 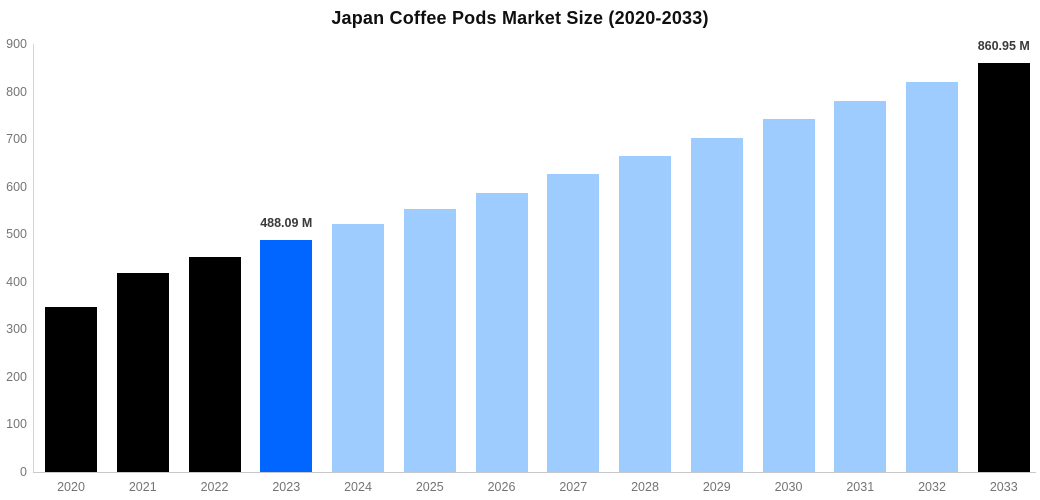 What do you see at coordinates (429, 340) in the screenshot?
I see `bar-2025` at bounding box center [429, 340].